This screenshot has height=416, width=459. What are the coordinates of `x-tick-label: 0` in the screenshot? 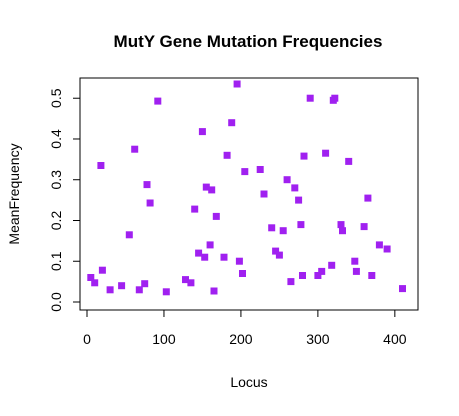 It's located at (87, 339).